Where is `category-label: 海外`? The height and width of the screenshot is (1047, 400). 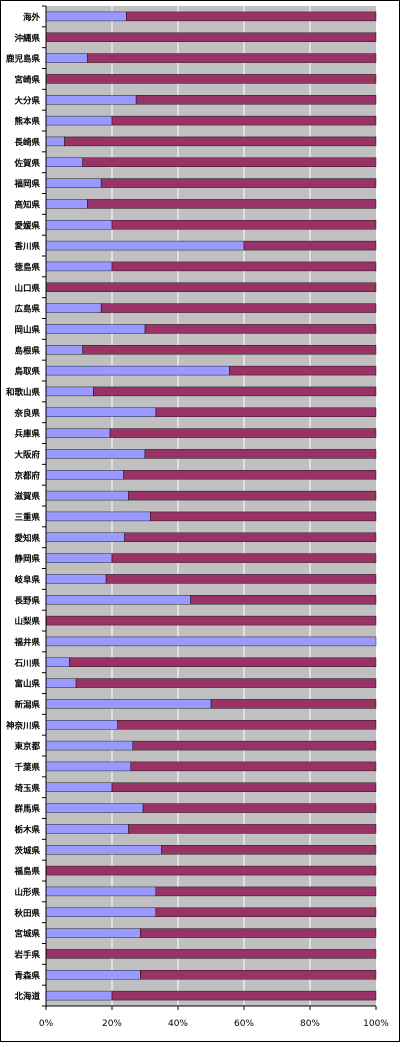
category-label: 海外 is located at coordinates (32, 17).